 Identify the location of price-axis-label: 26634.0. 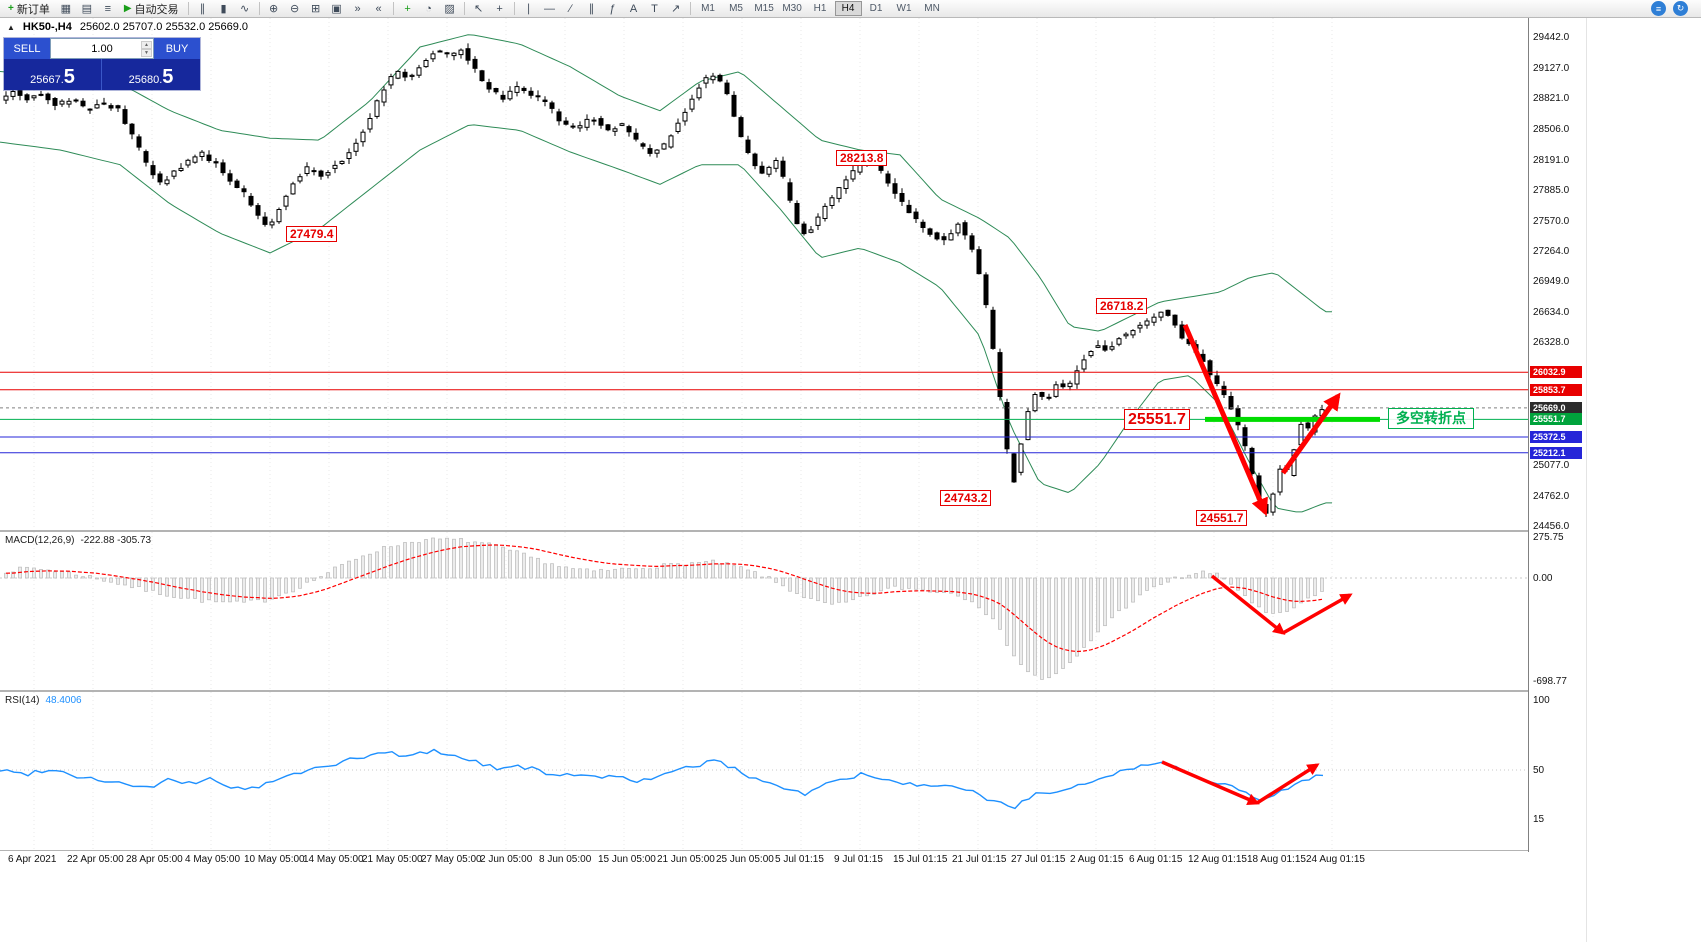
(1551, 312).